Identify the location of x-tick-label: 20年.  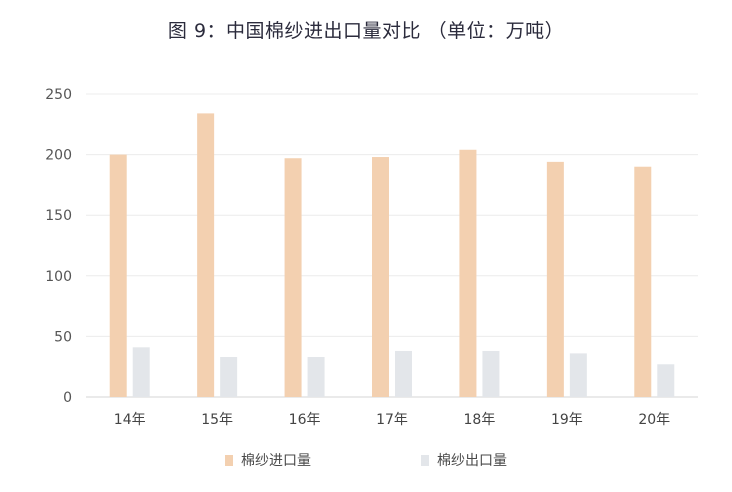
(654, 420).